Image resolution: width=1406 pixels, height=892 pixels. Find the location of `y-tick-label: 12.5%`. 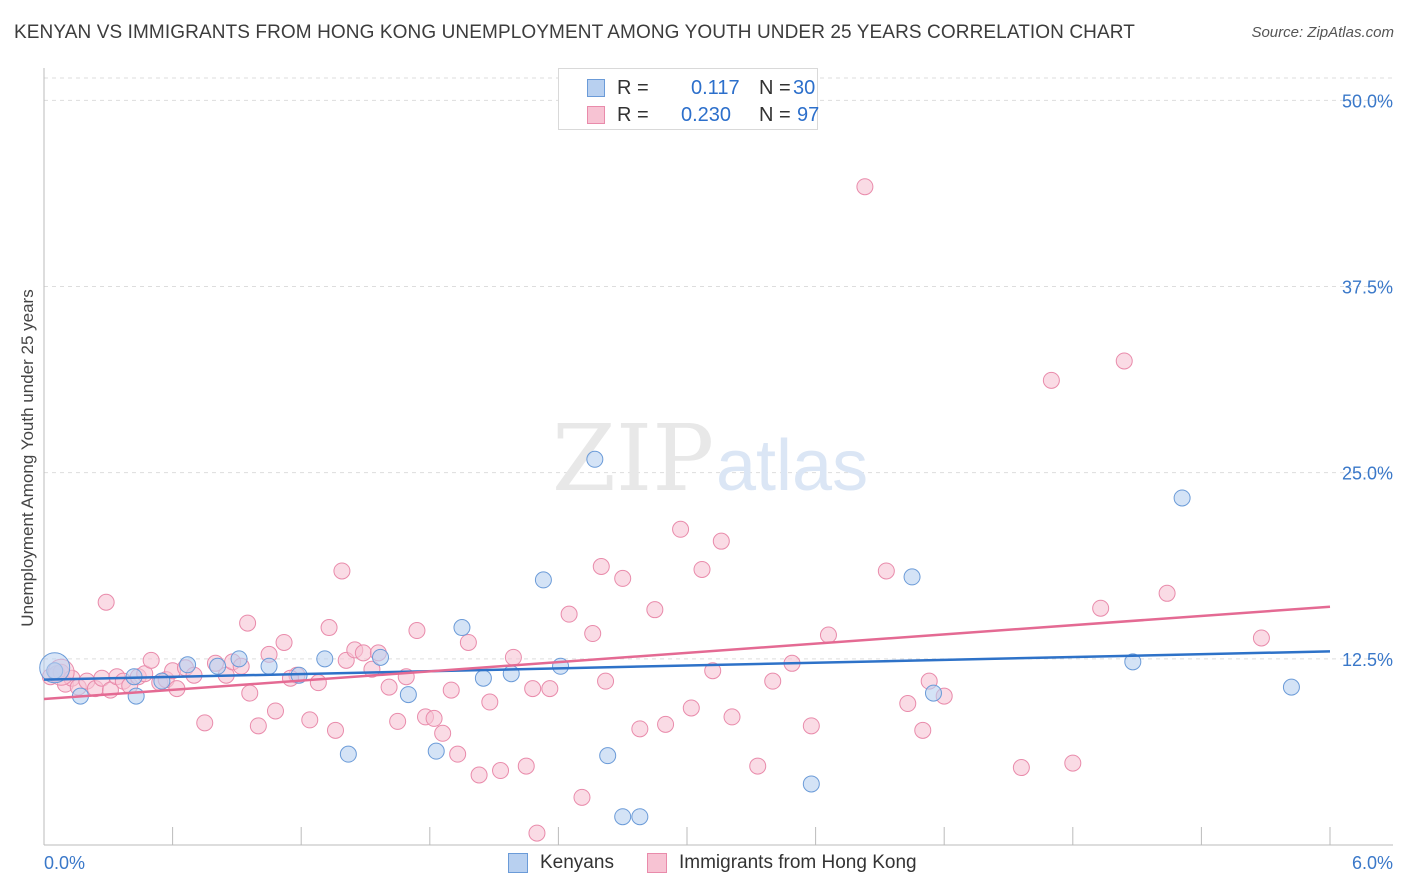

y-tick-label: 12.5% is located at coordinates (1367, 660).